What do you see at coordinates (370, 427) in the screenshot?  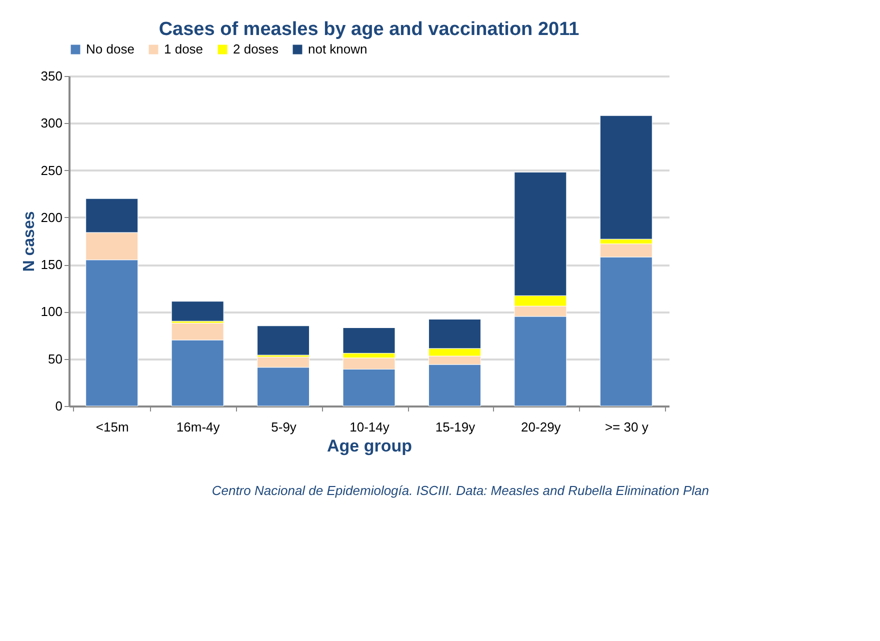 I see `x-tick-label: 10-14y` at bounding box center [370, 427].